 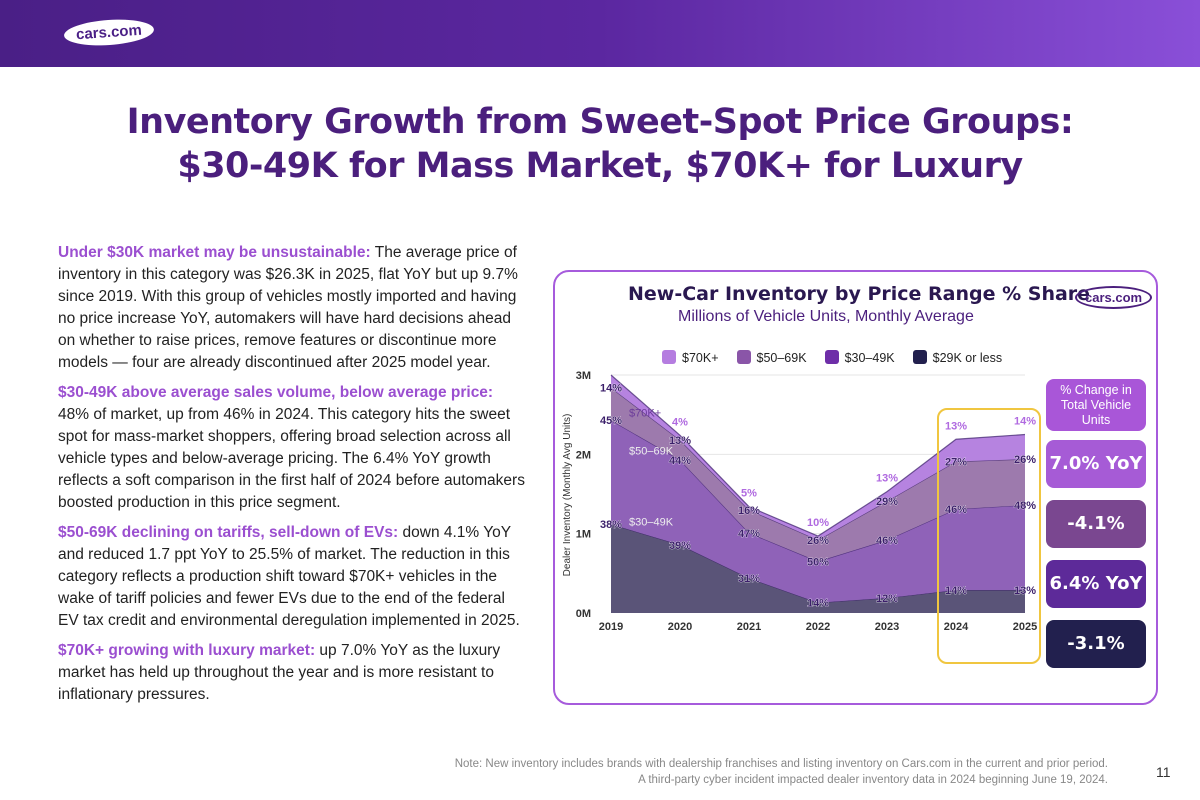 What do you see at coordinates (611, 421) in the screenshot?
I see `data-label: 45%` at bounding box center [611, 421].